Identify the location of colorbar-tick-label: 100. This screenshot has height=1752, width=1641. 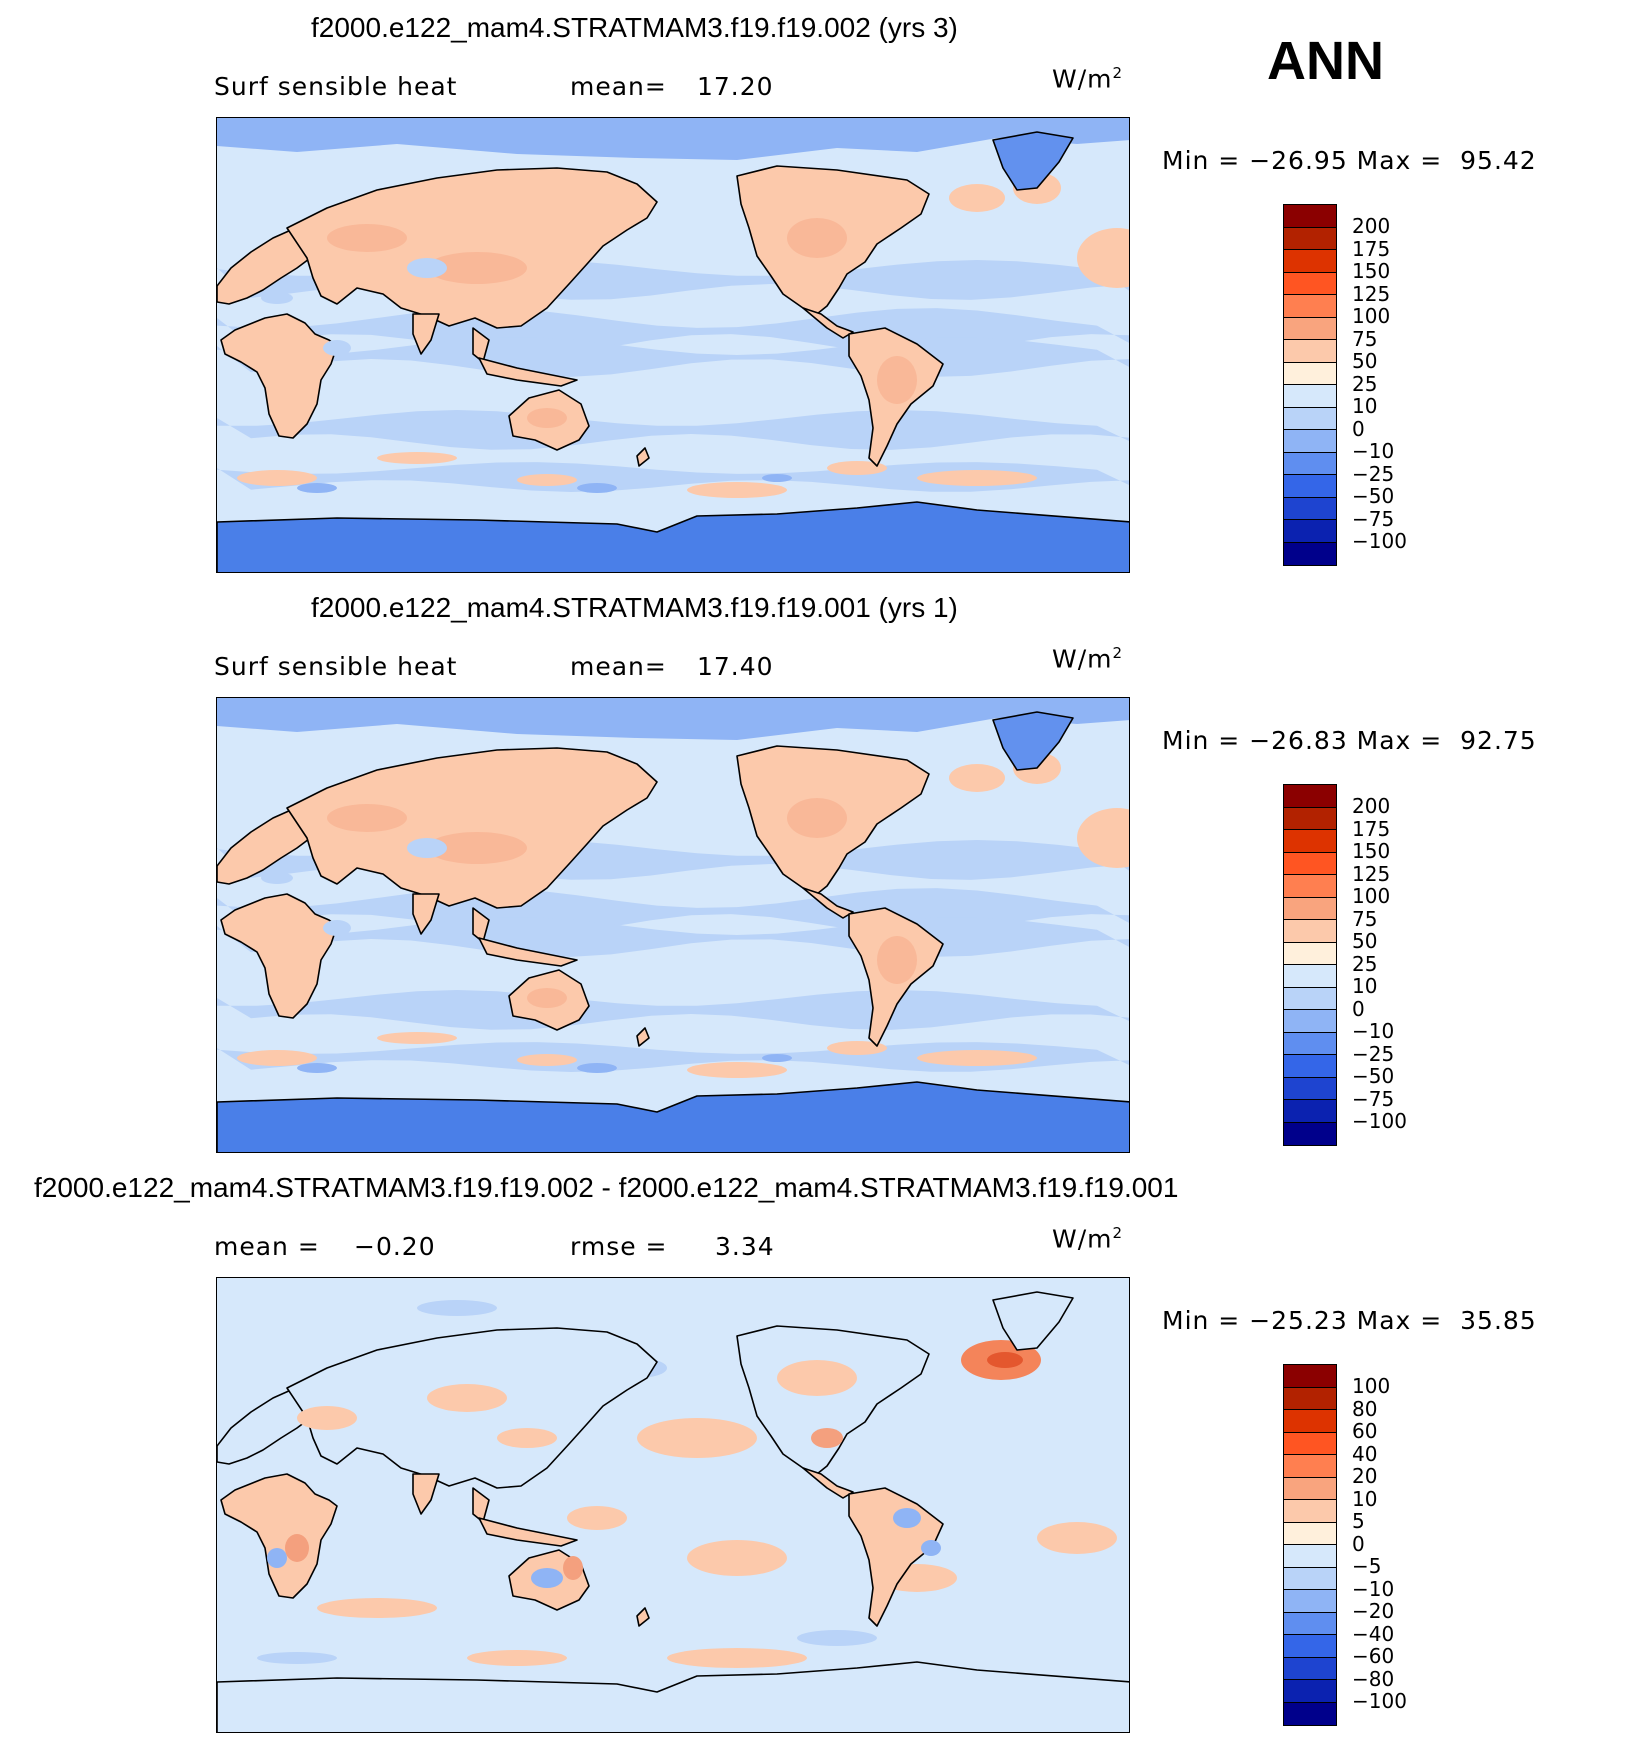
(1371, 1386).